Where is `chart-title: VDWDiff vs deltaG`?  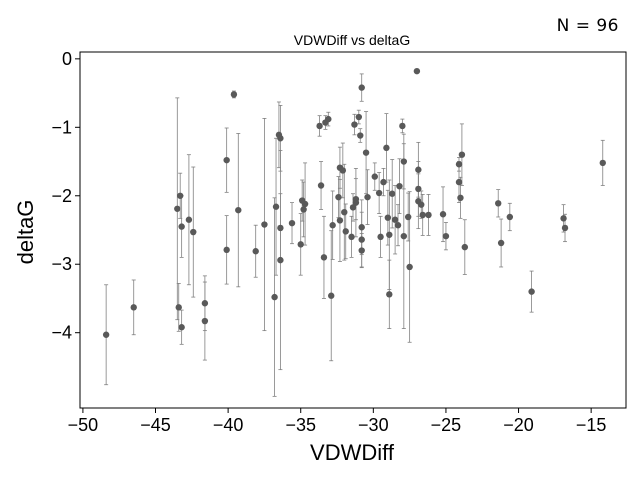
chart-title: VDWDiff vs deltaG is located at coordinates (352, 40).